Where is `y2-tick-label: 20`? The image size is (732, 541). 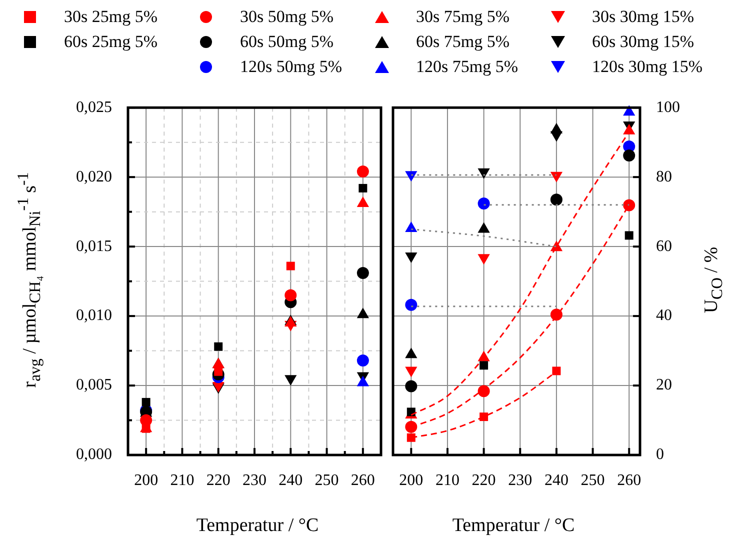
y2-tick-label: 20 is located at coordinates (664, 385).